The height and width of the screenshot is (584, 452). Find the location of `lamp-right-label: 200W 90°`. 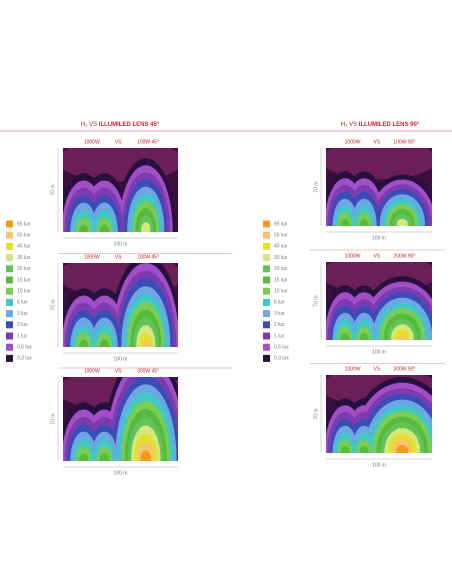

lamp-right-label: 200W 90° is located at coordinates (404, 256).